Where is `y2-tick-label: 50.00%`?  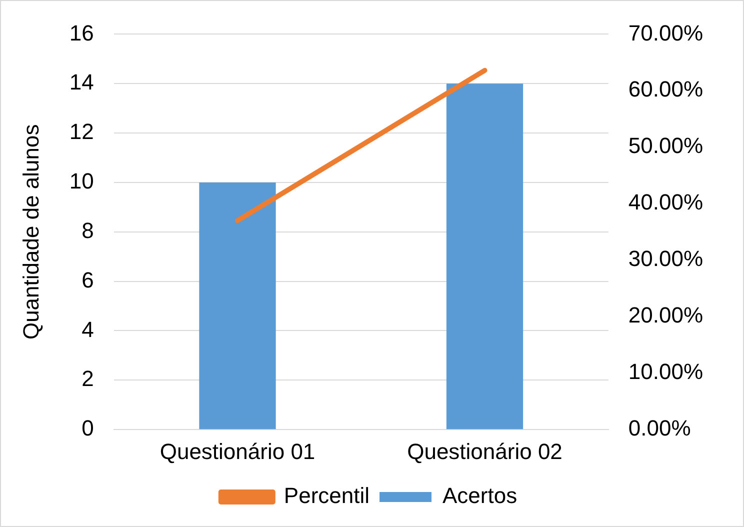 y2-tick-label: 50.00% is located at coordinates (666, 145).